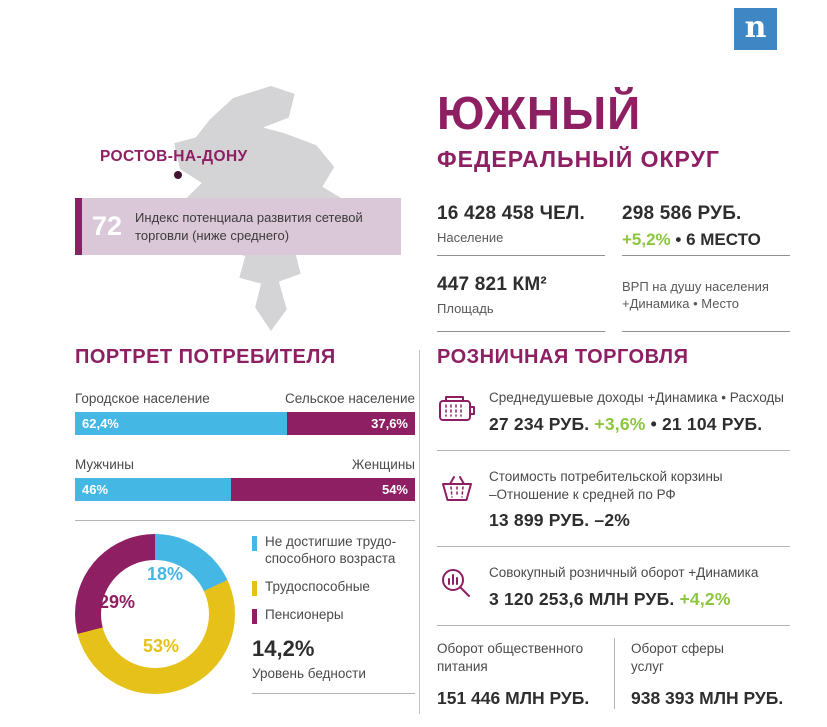 The height and width of the screenshot is (727, 827). Describe the element at coordinates (510, 657) in the screenshot. I see `catering-label: Оборот общественного питания` at that location.